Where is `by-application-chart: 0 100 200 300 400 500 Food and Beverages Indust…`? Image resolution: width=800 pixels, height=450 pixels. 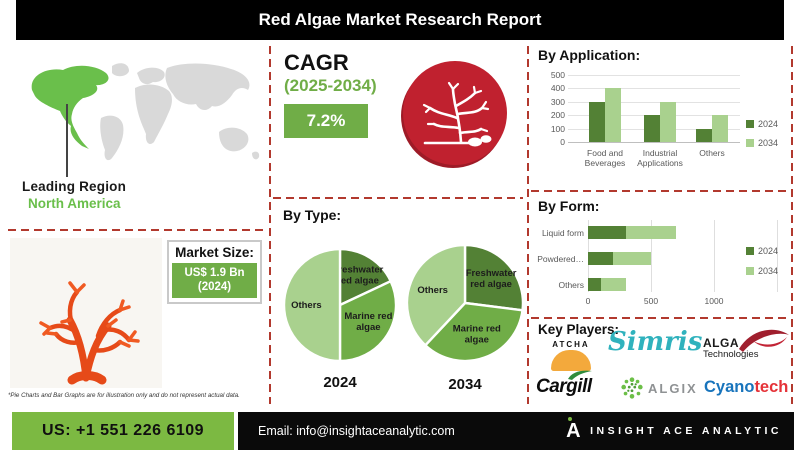 by-application-chart: 0 100 200 300 400 500 Food and Beverages Indust… is located at coordinates (662, 125).